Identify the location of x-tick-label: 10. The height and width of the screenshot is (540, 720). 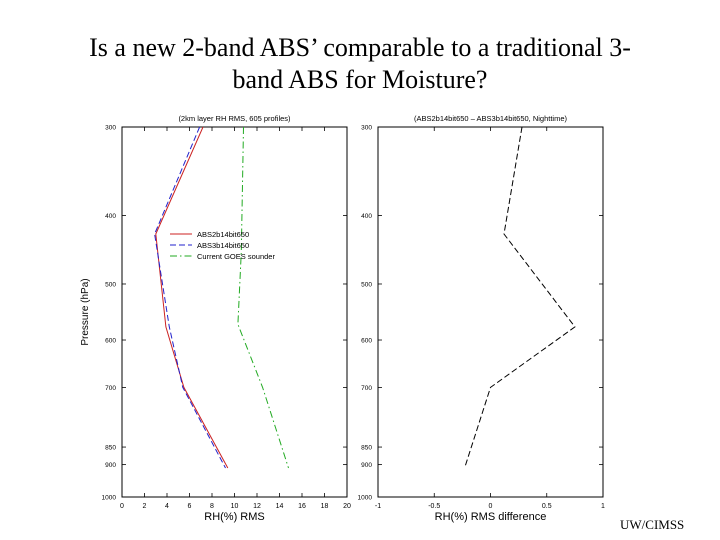
(235, 506).